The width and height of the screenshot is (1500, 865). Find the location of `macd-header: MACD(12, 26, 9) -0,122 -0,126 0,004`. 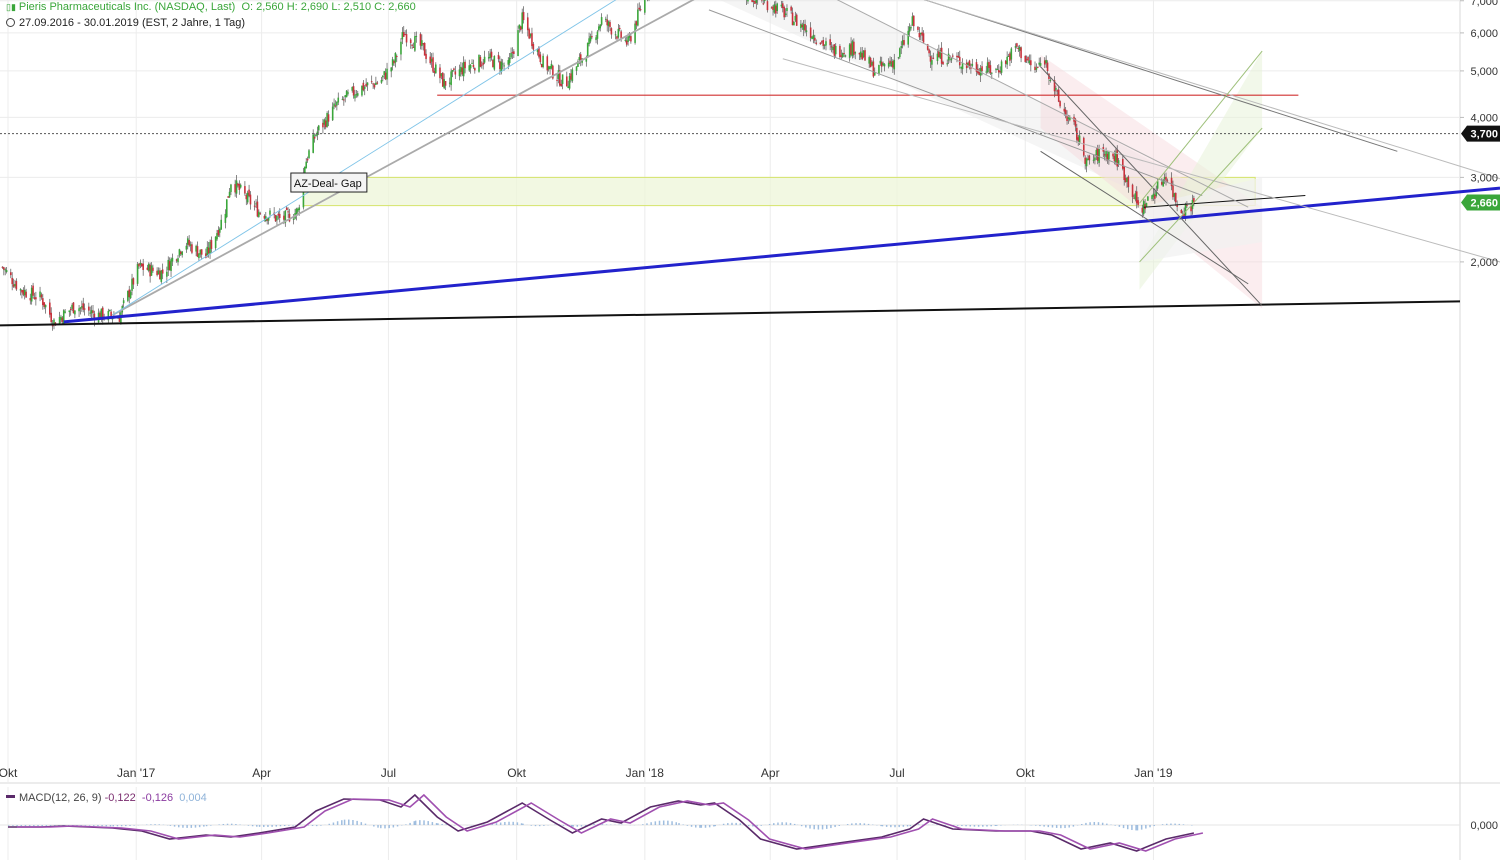

macd-header: MACD(12, 26, 9) -0,122 -0,126 0,004 is located at coordinates (106, 798).